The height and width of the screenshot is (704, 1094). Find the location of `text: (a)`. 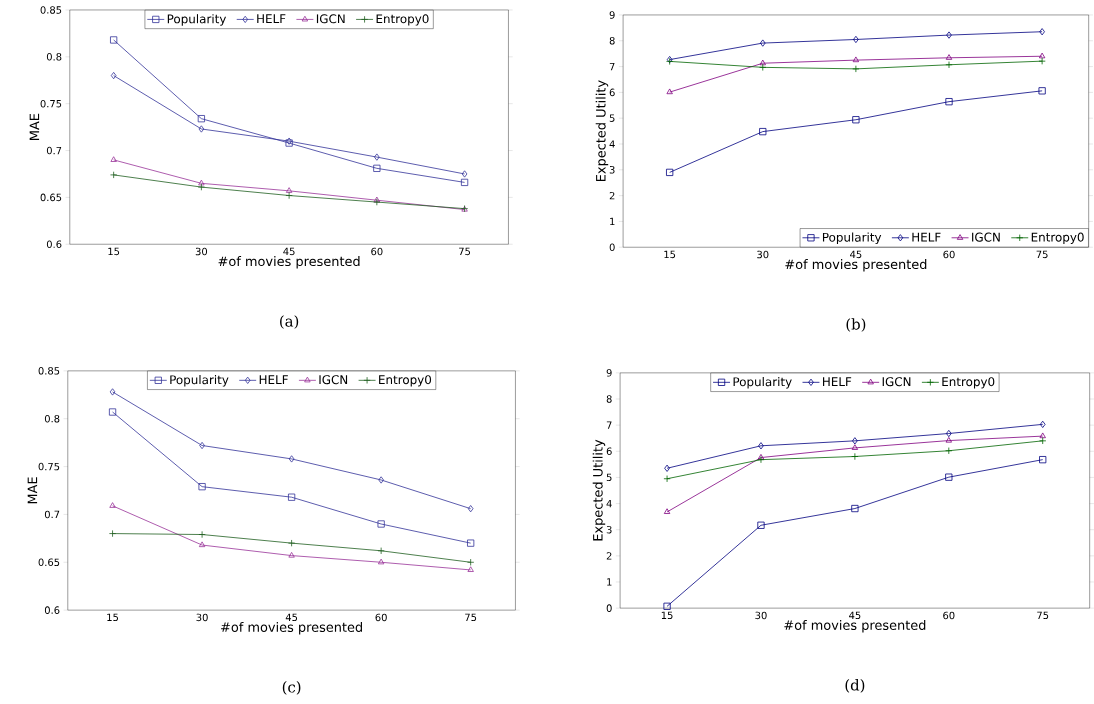

text: (a) is located at coordinates (289, 322).